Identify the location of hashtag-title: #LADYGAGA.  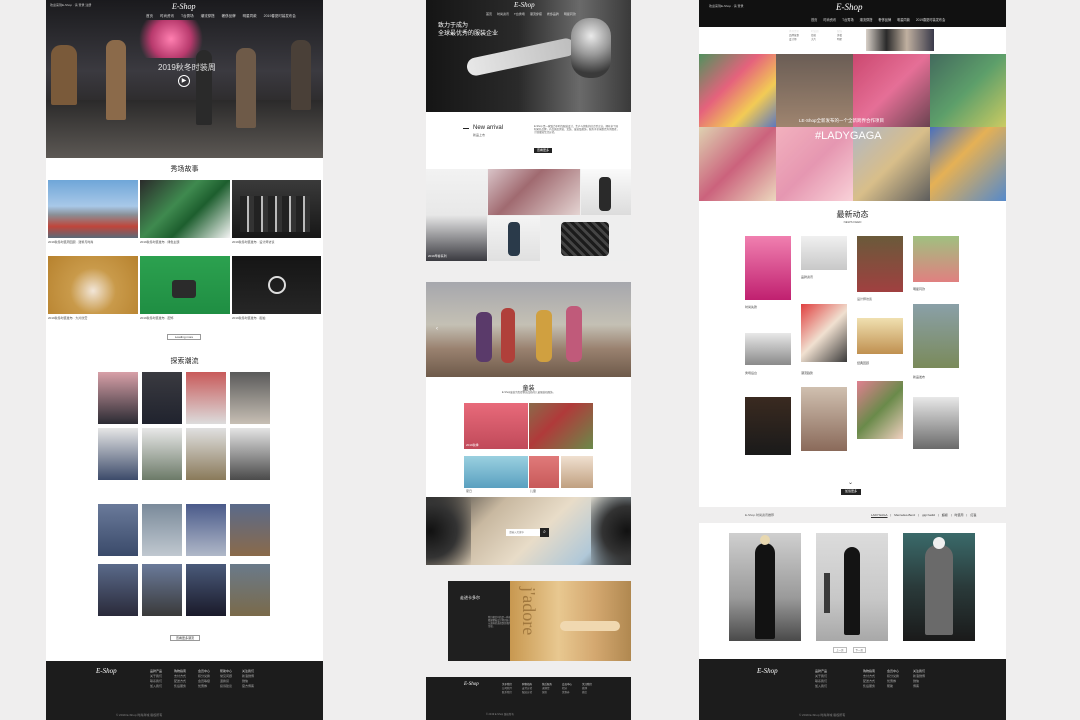
(848, 136).